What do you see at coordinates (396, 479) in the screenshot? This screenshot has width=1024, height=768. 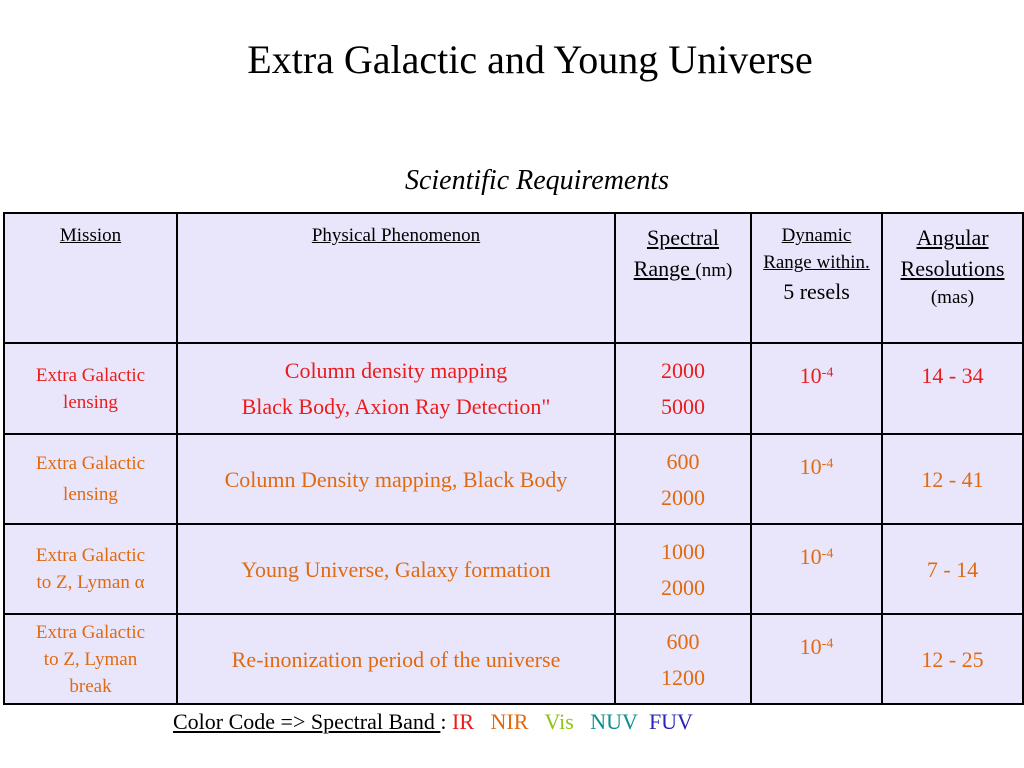 I see `phenomenon-cell: Column Density mapping, Black Body` at bounding box center [396, 479].